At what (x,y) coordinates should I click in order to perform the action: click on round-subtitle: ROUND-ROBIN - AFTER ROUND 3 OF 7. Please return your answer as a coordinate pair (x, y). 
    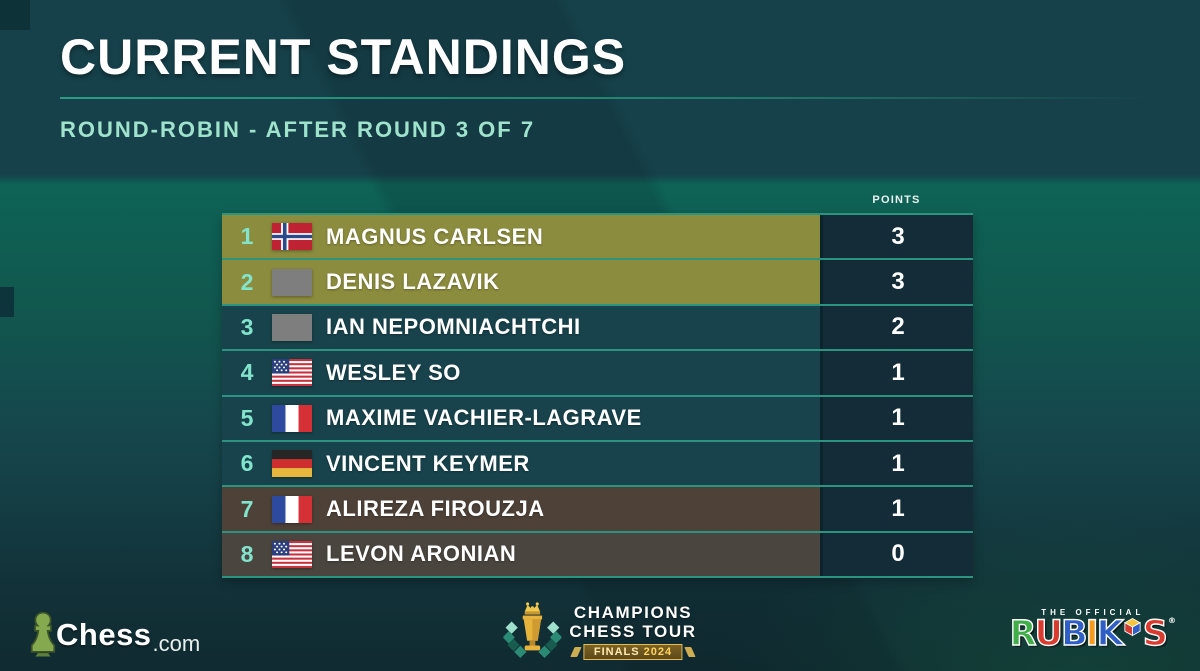
    Looking at the image, I should click on (298, 129).